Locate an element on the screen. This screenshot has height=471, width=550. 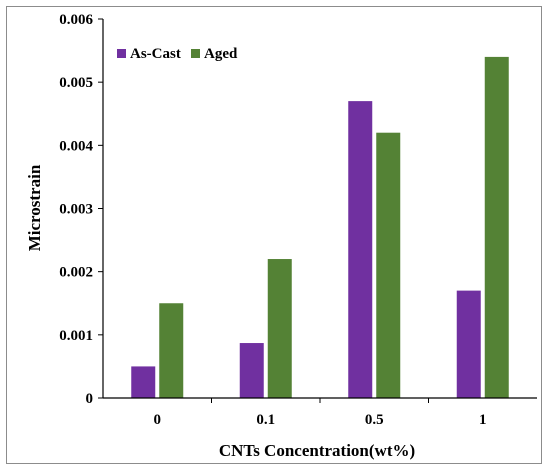
y-tick-label: 0.005 is located at coordinates (76, 83).